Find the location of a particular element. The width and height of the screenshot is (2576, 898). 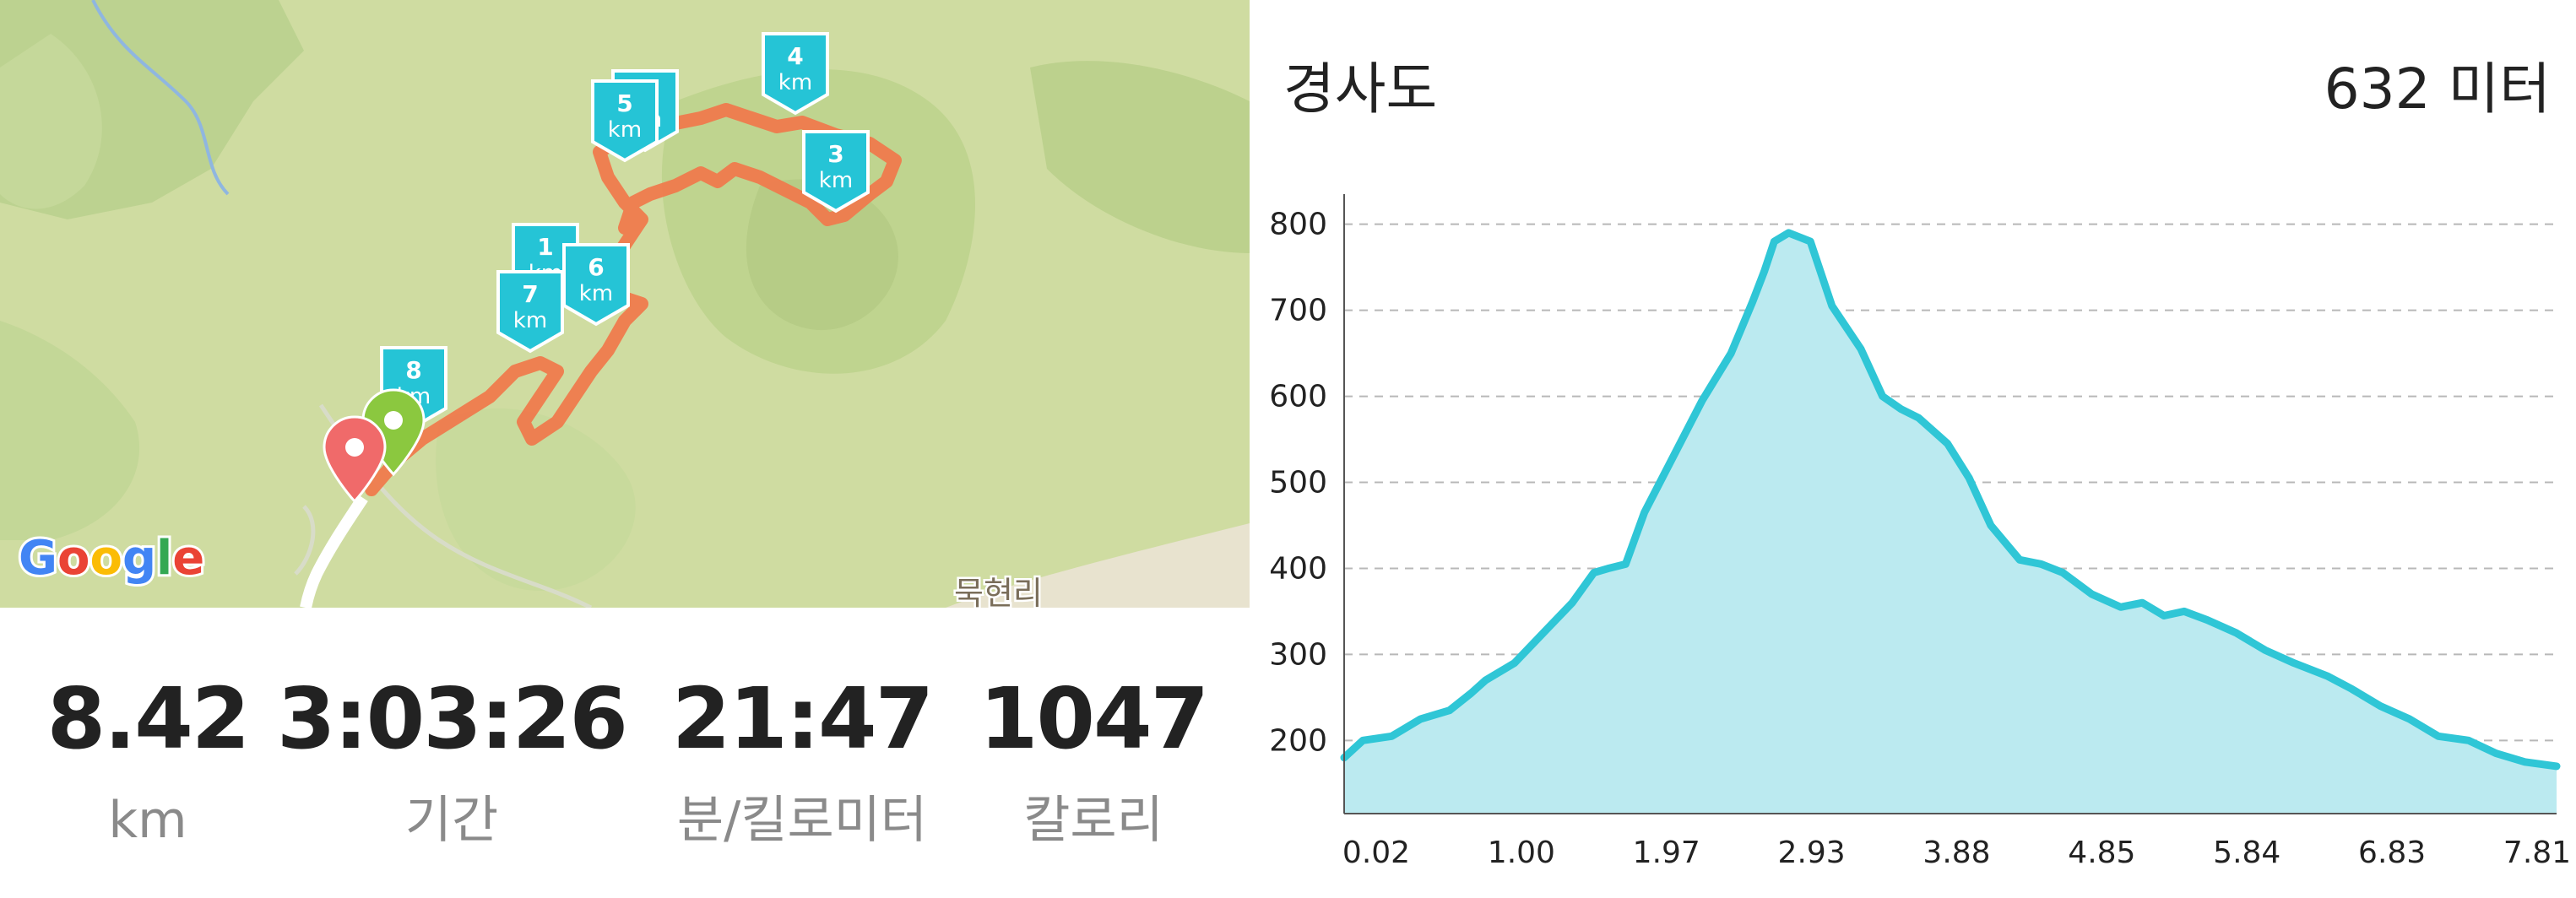

elevation-title: 경사도 is located at coordinates (1361, 89).